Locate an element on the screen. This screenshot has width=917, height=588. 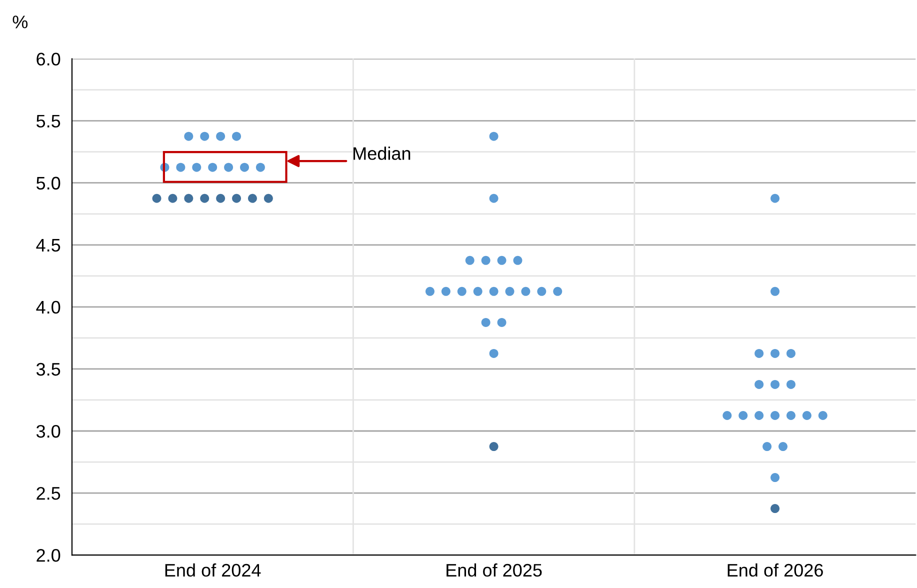
y-tick-label: 4.0 is located at coordinates (48, 307).